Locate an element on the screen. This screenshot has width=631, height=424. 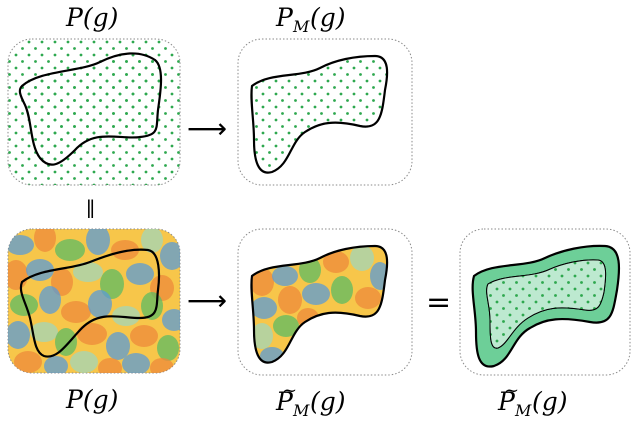
panel-bottom-middle is located at coordinates (325, 302).